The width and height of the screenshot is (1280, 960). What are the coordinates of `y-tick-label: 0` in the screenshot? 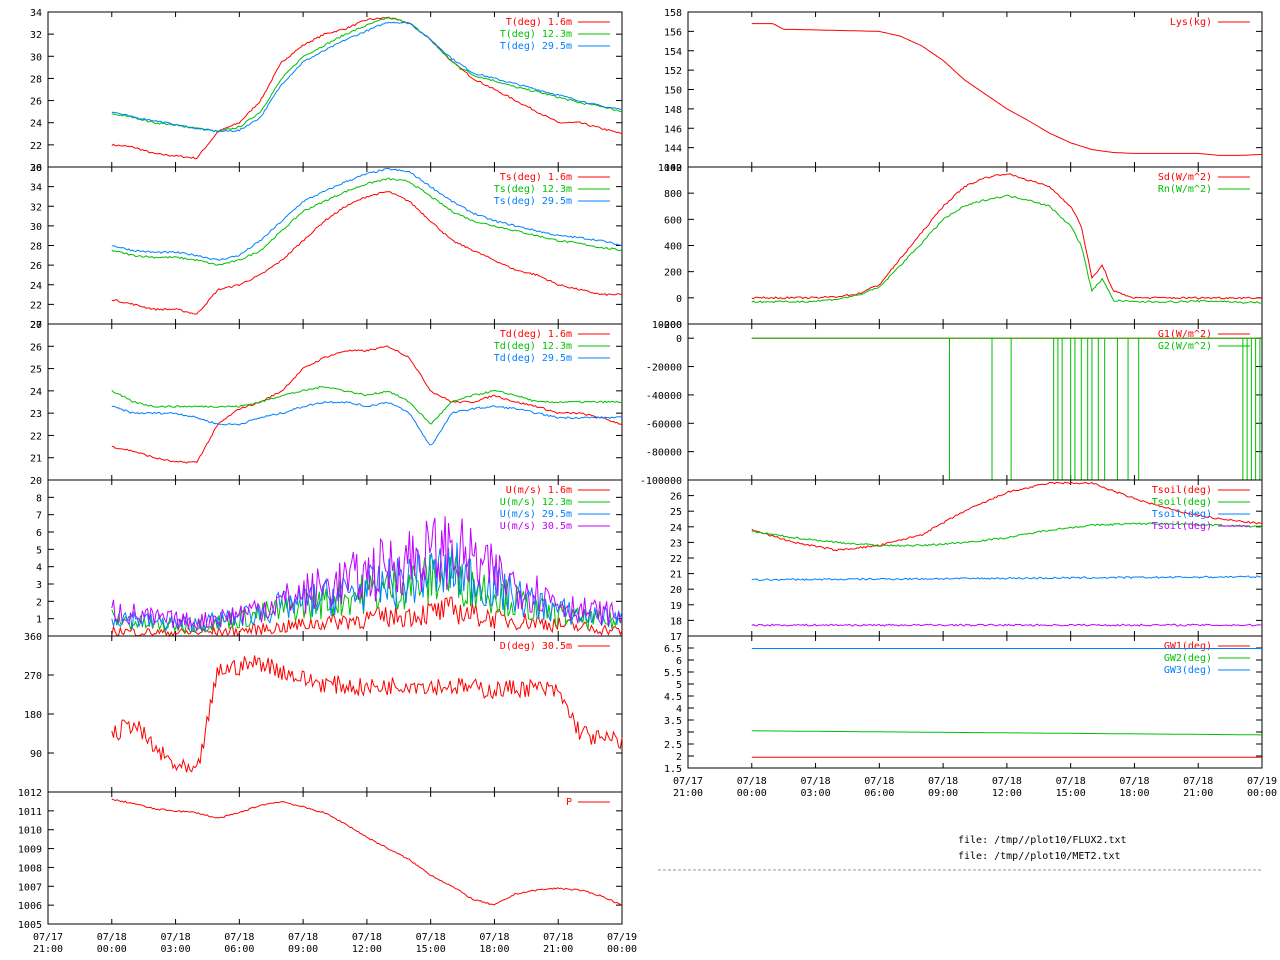 It's located at (679, 339).